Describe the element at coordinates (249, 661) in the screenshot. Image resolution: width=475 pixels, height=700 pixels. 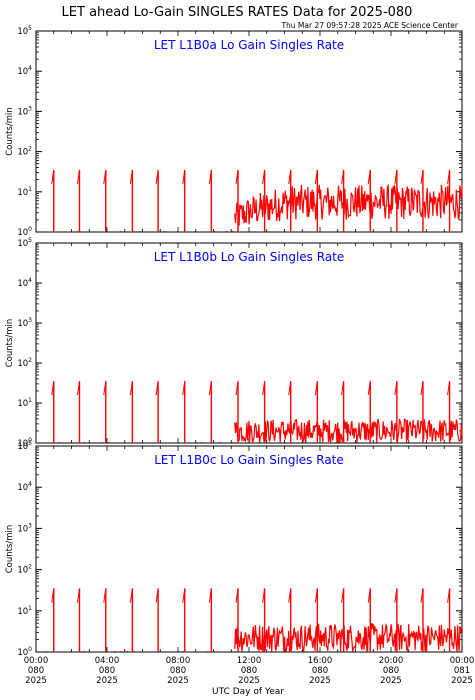
I see `x-tick-label: 12:00` at that location.